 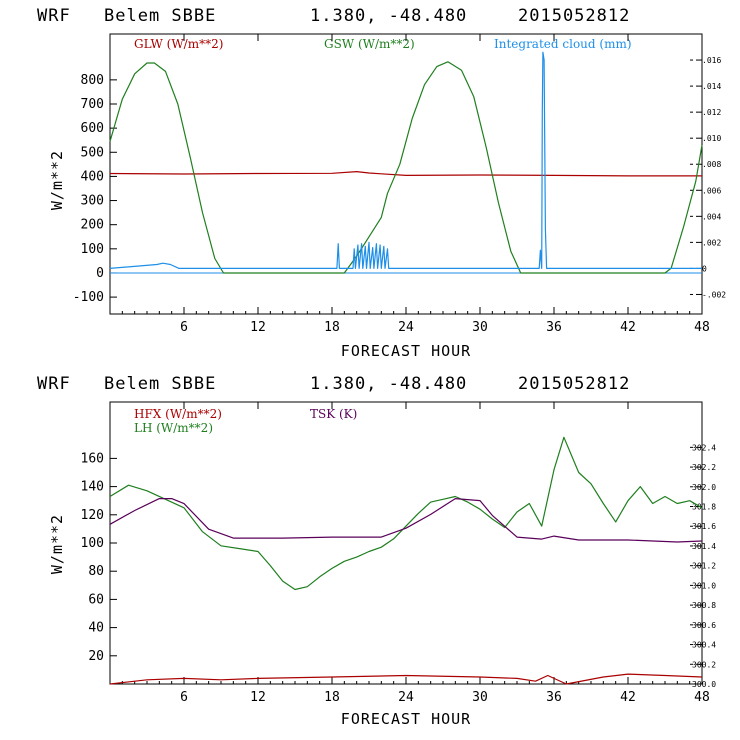 I want to click on y2-tick-label: .004, so click(x=711, y=216).